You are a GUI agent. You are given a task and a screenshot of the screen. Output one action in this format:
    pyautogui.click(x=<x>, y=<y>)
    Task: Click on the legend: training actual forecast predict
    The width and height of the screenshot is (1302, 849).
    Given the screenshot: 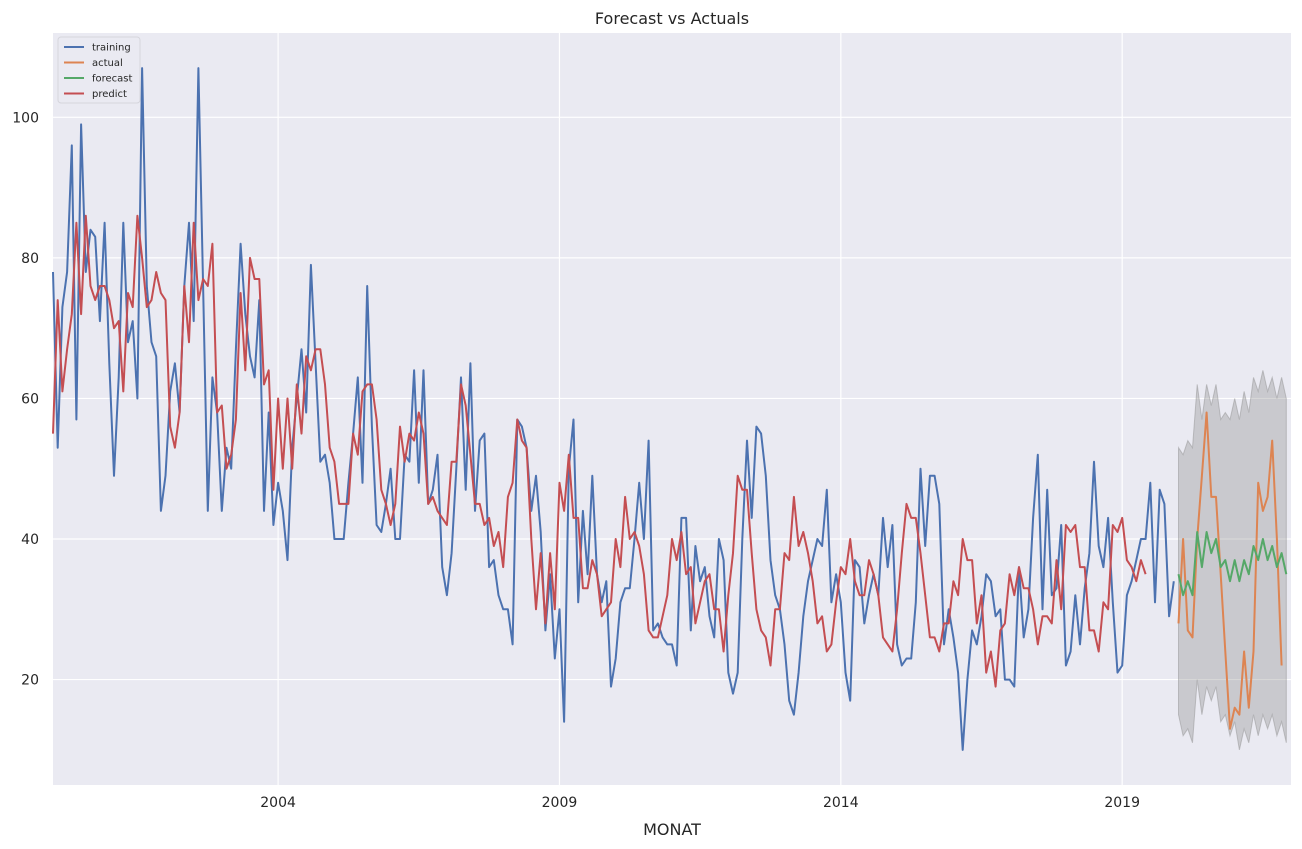 What is the action you would take?
    pyautogui.click(x=99, y=70)
    